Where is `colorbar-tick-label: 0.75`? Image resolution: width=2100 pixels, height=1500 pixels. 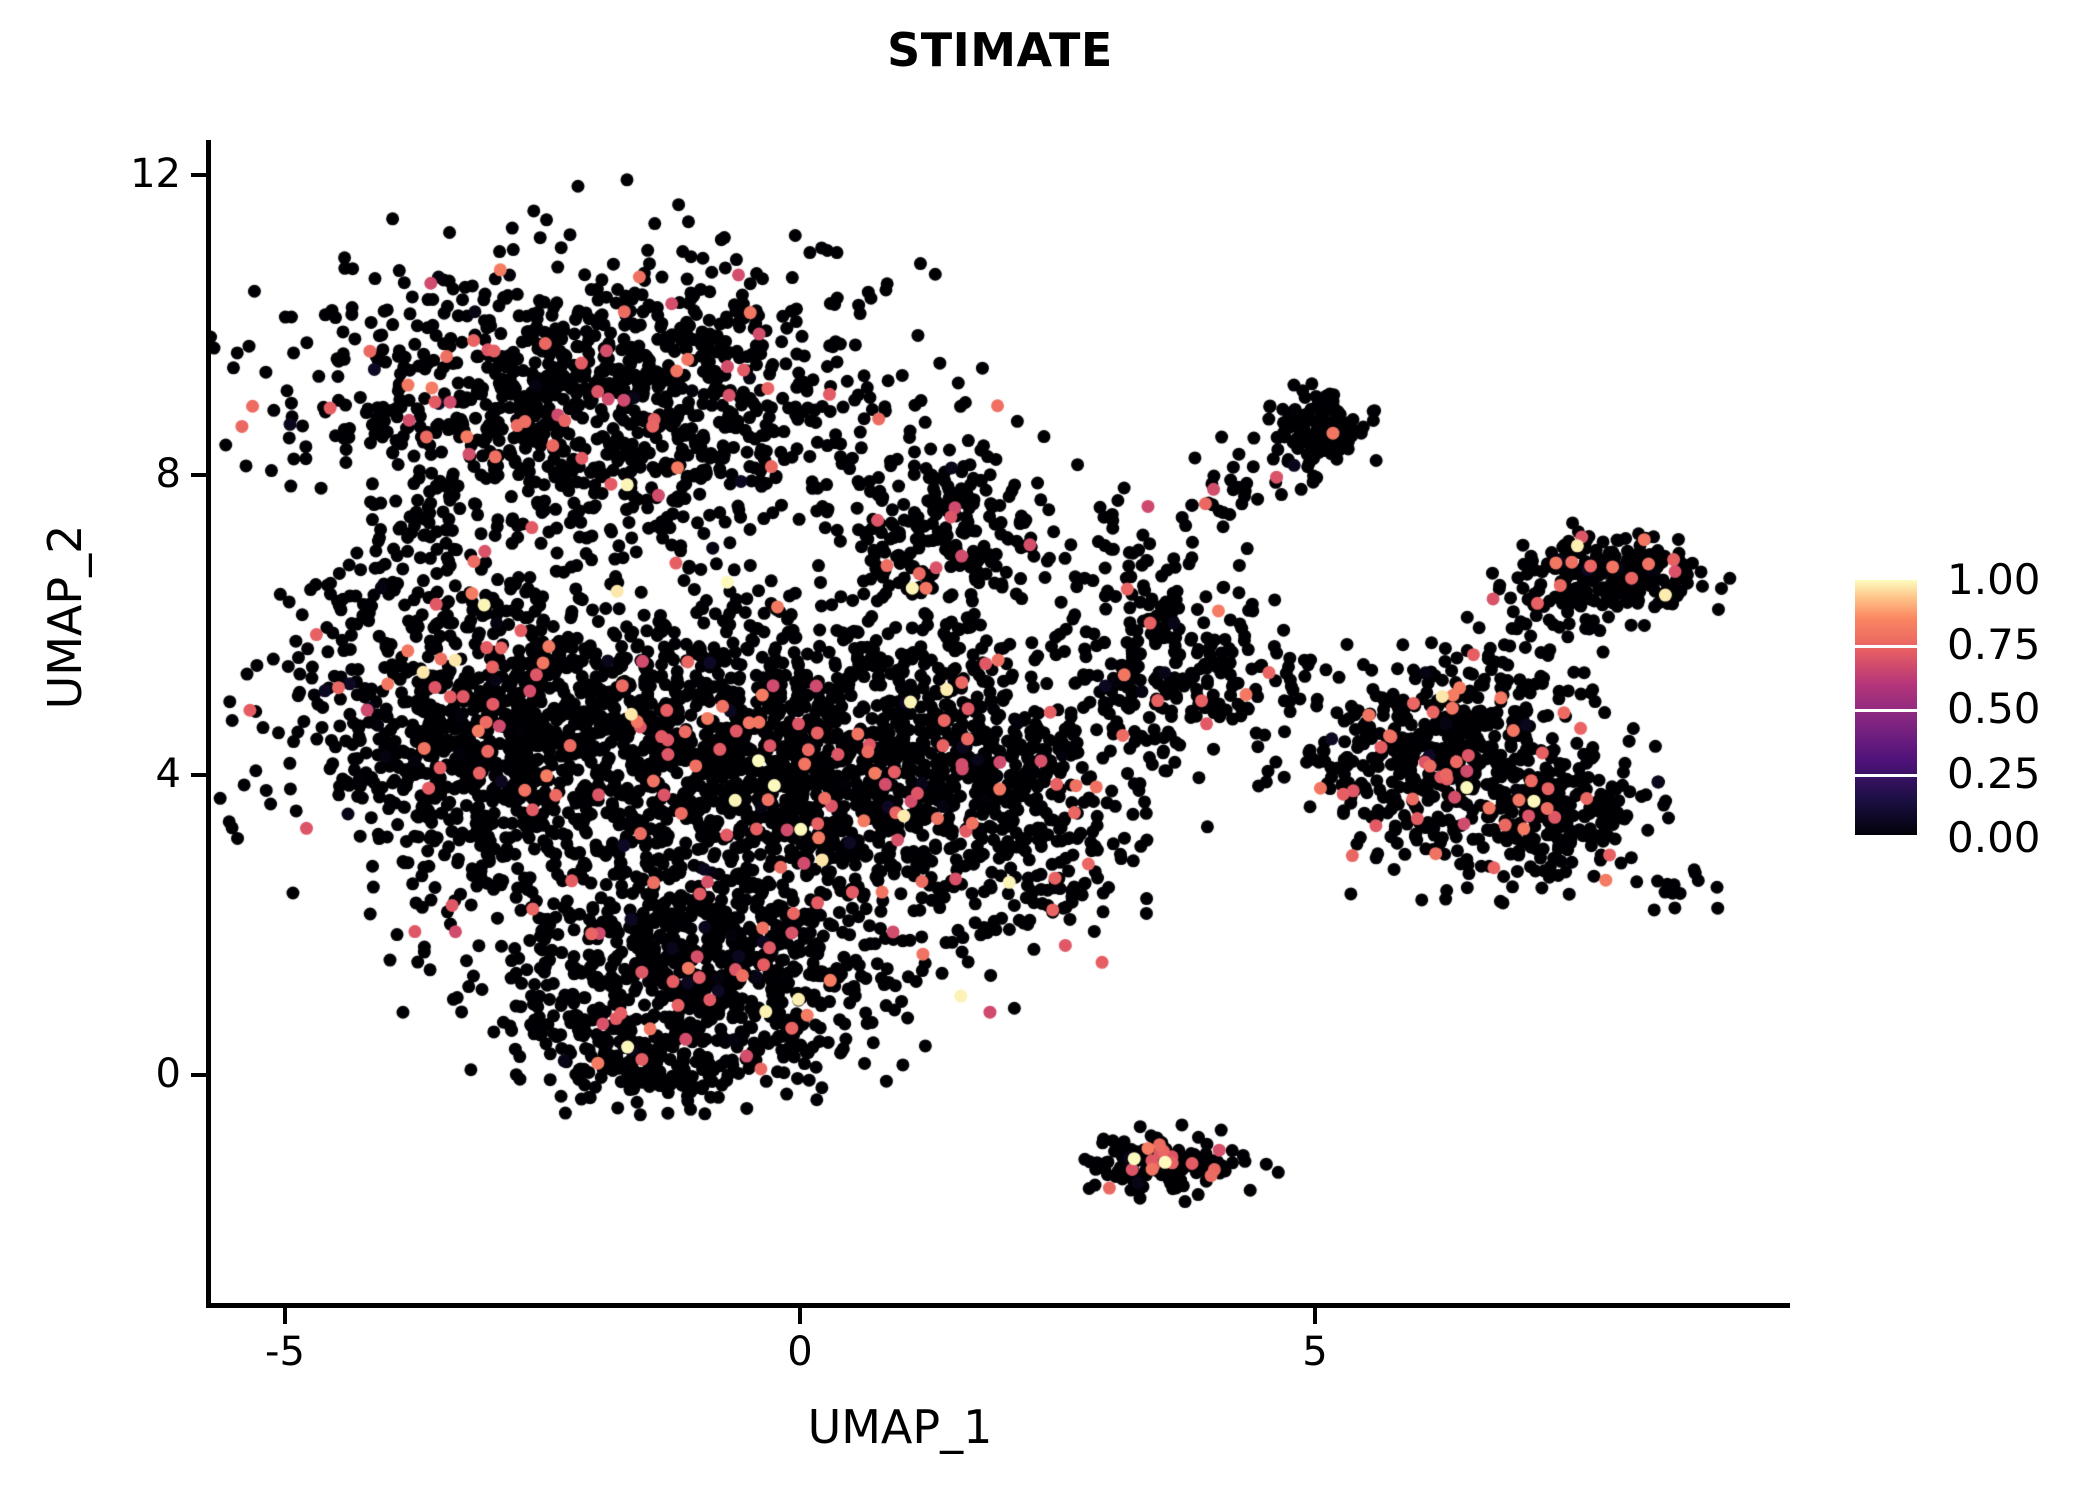 colorbar-tick-label: 0.75 is located at coordinates (1994, 644).